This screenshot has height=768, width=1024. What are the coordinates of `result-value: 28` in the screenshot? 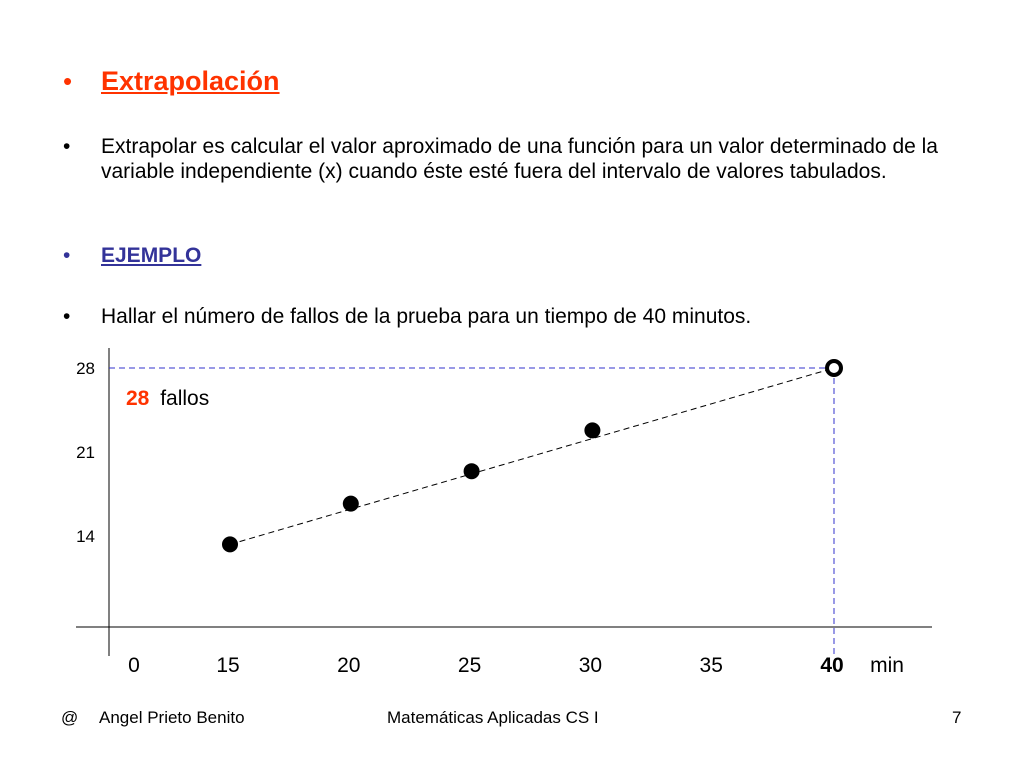 It's located at (138, 398).